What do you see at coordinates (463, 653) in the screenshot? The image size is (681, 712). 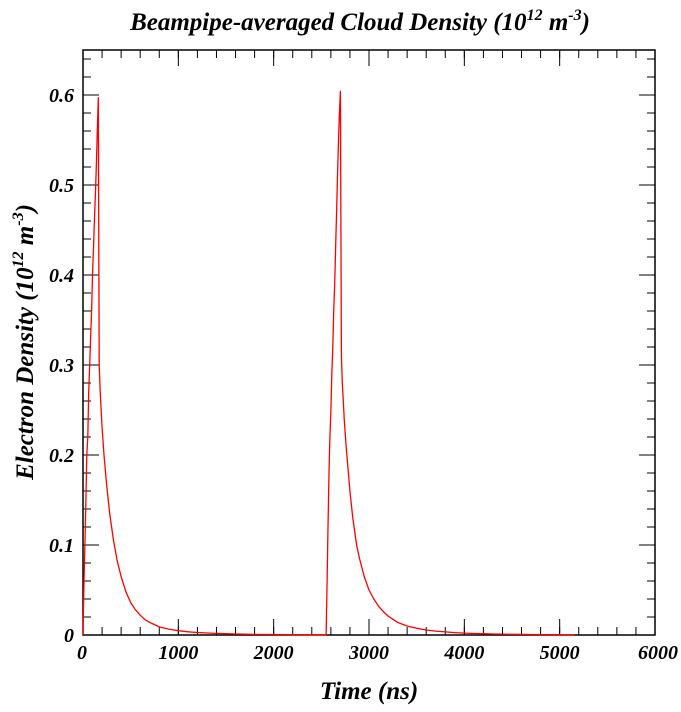 I see `x-tick-label: 4000` at bounding box center [463, 653].